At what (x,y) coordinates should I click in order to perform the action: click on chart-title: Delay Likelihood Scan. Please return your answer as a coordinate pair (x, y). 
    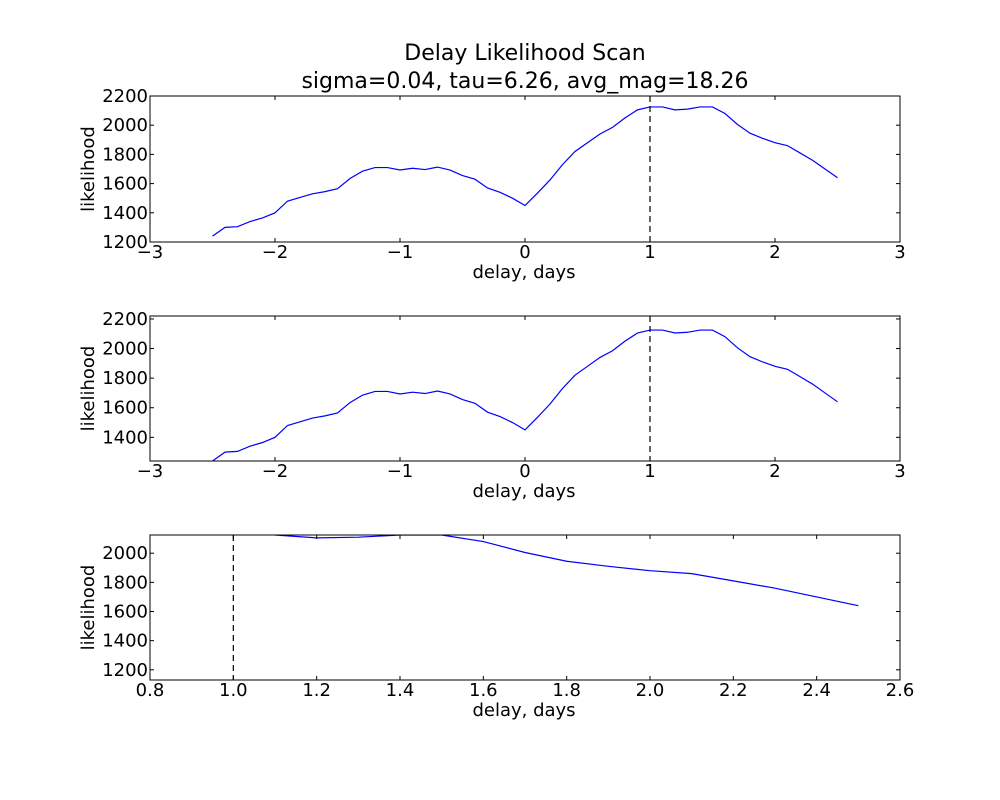
    Looking at the image, I should click on (524, 53).